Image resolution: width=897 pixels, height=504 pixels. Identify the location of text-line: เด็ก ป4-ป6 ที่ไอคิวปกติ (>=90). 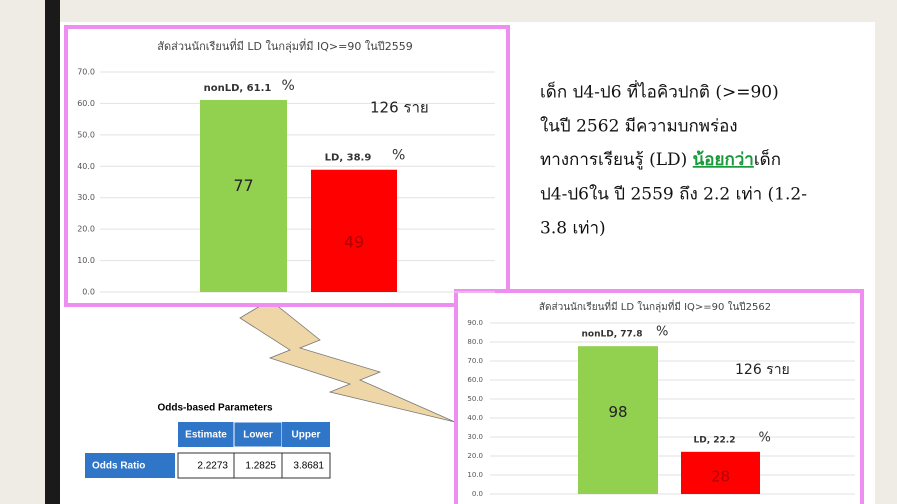
(659, 91).